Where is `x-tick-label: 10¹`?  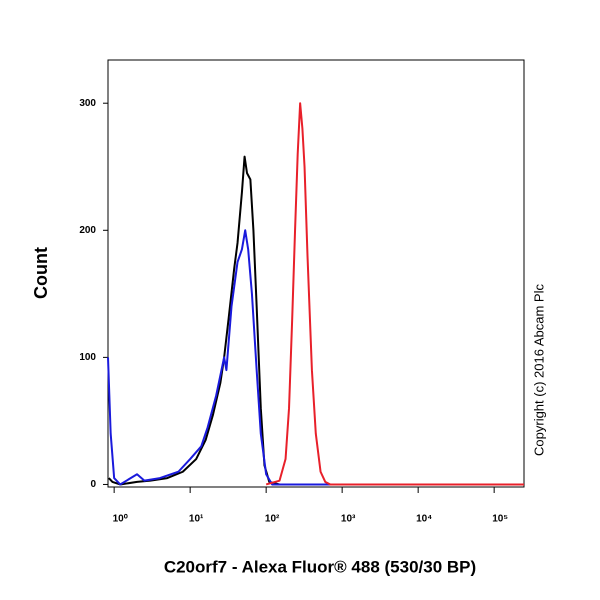 x-tick-label: 10¹ is located at coordinates (196, 519).